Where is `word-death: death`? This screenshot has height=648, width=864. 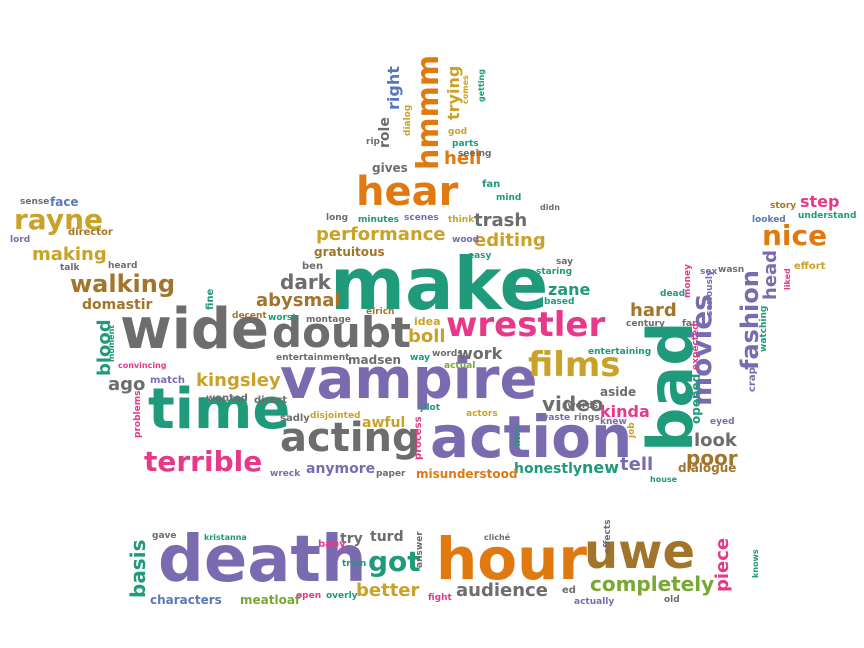
word-death: death is located at coordinates (262, 560).